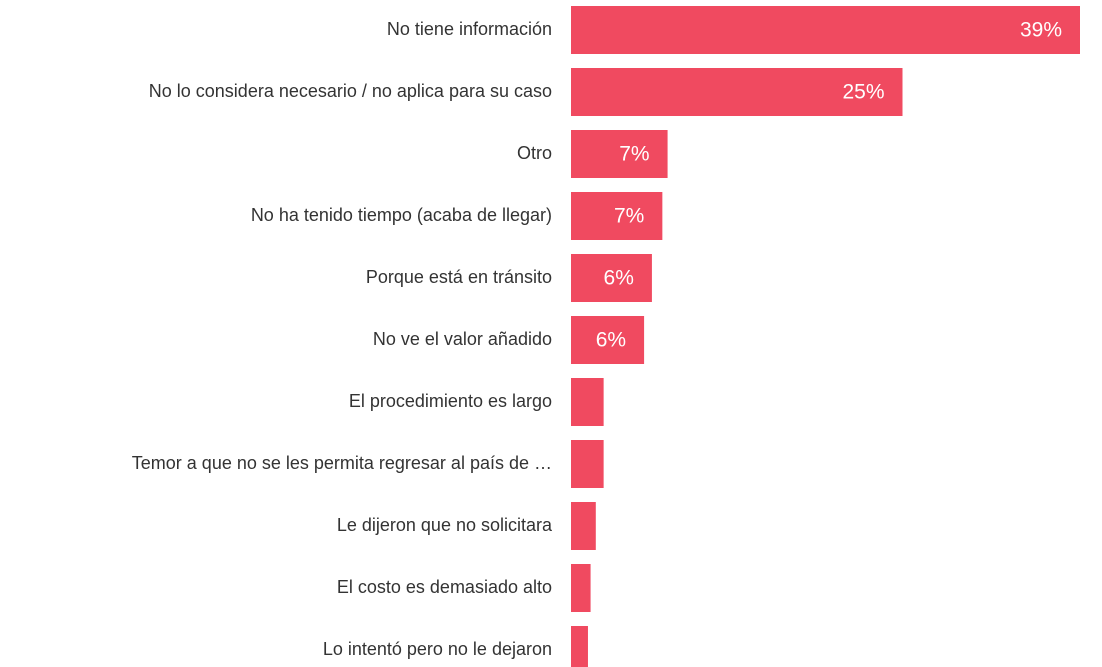 Image resolution: width=1102 pixels, height=667 pixels. What do you see at coordinates (444, 587) in the screenshot?
I see `category-label: El costo es demasiado alto` at bounding box center [444, 587].